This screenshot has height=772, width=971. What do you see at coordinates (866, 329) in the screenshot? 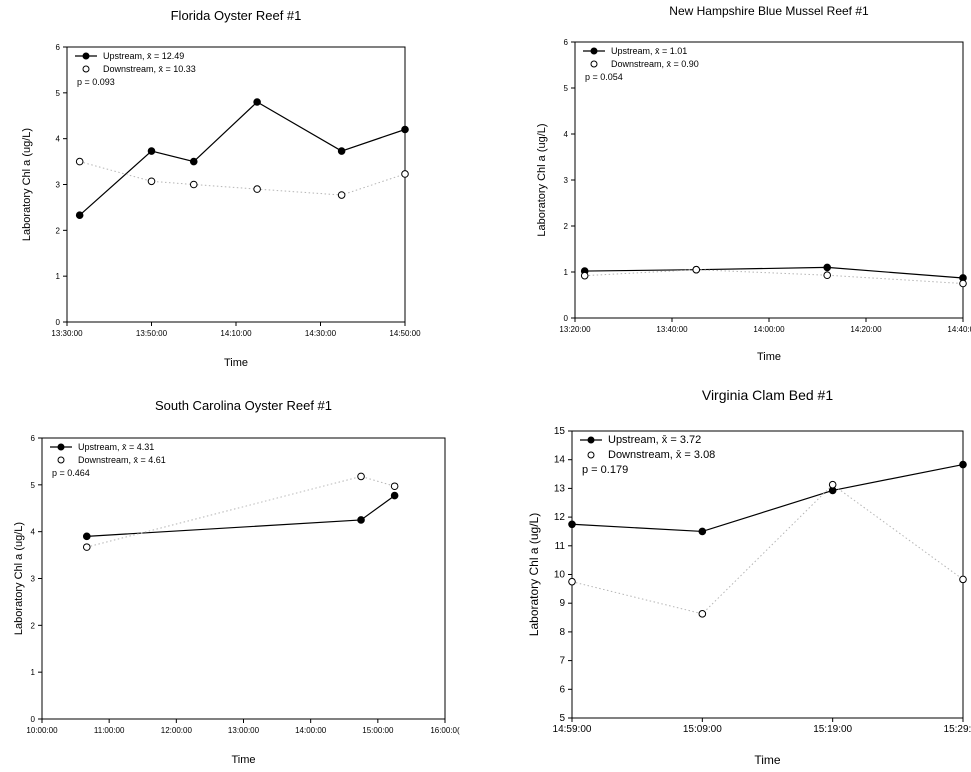
I see `x-tick-label: 14:20:00` at bounding box center [866, 329].